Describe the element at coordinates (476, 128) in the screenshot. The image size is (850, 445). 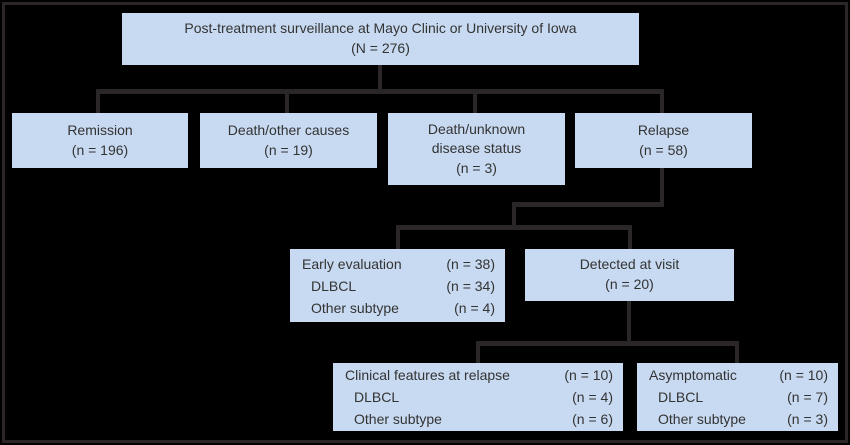
I see `death-unknown-label-line1: Death/unknown` at that location.